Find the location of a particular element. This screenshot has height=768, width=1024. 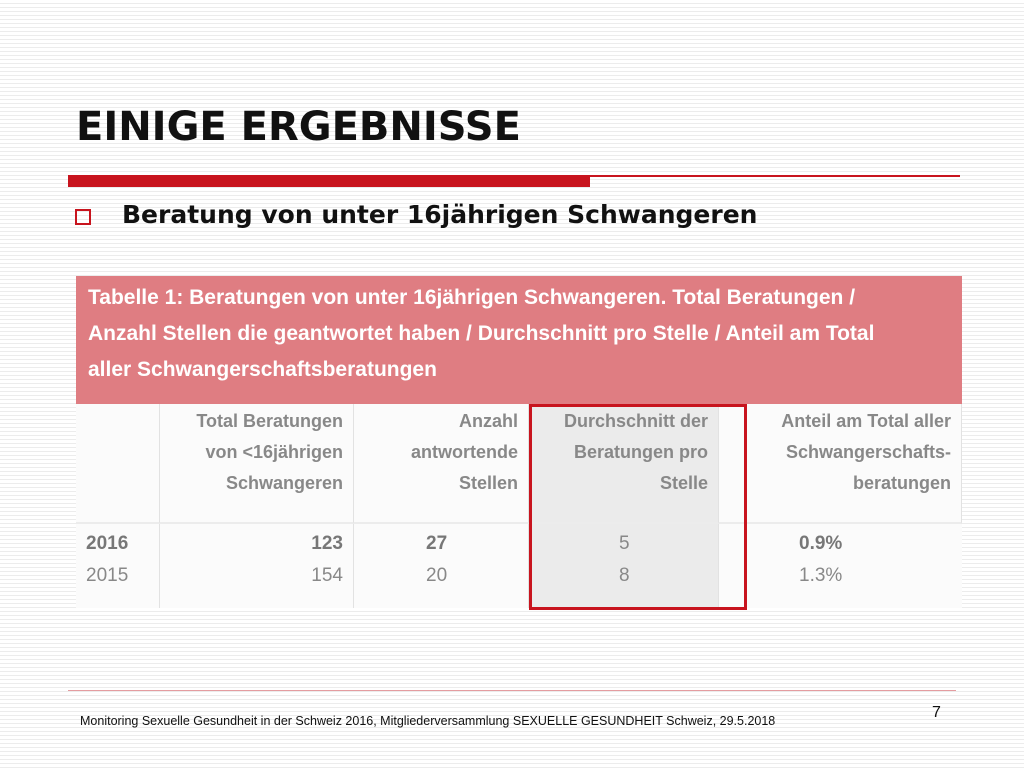

total-2016: 123 is located at coordinates (327, 543).